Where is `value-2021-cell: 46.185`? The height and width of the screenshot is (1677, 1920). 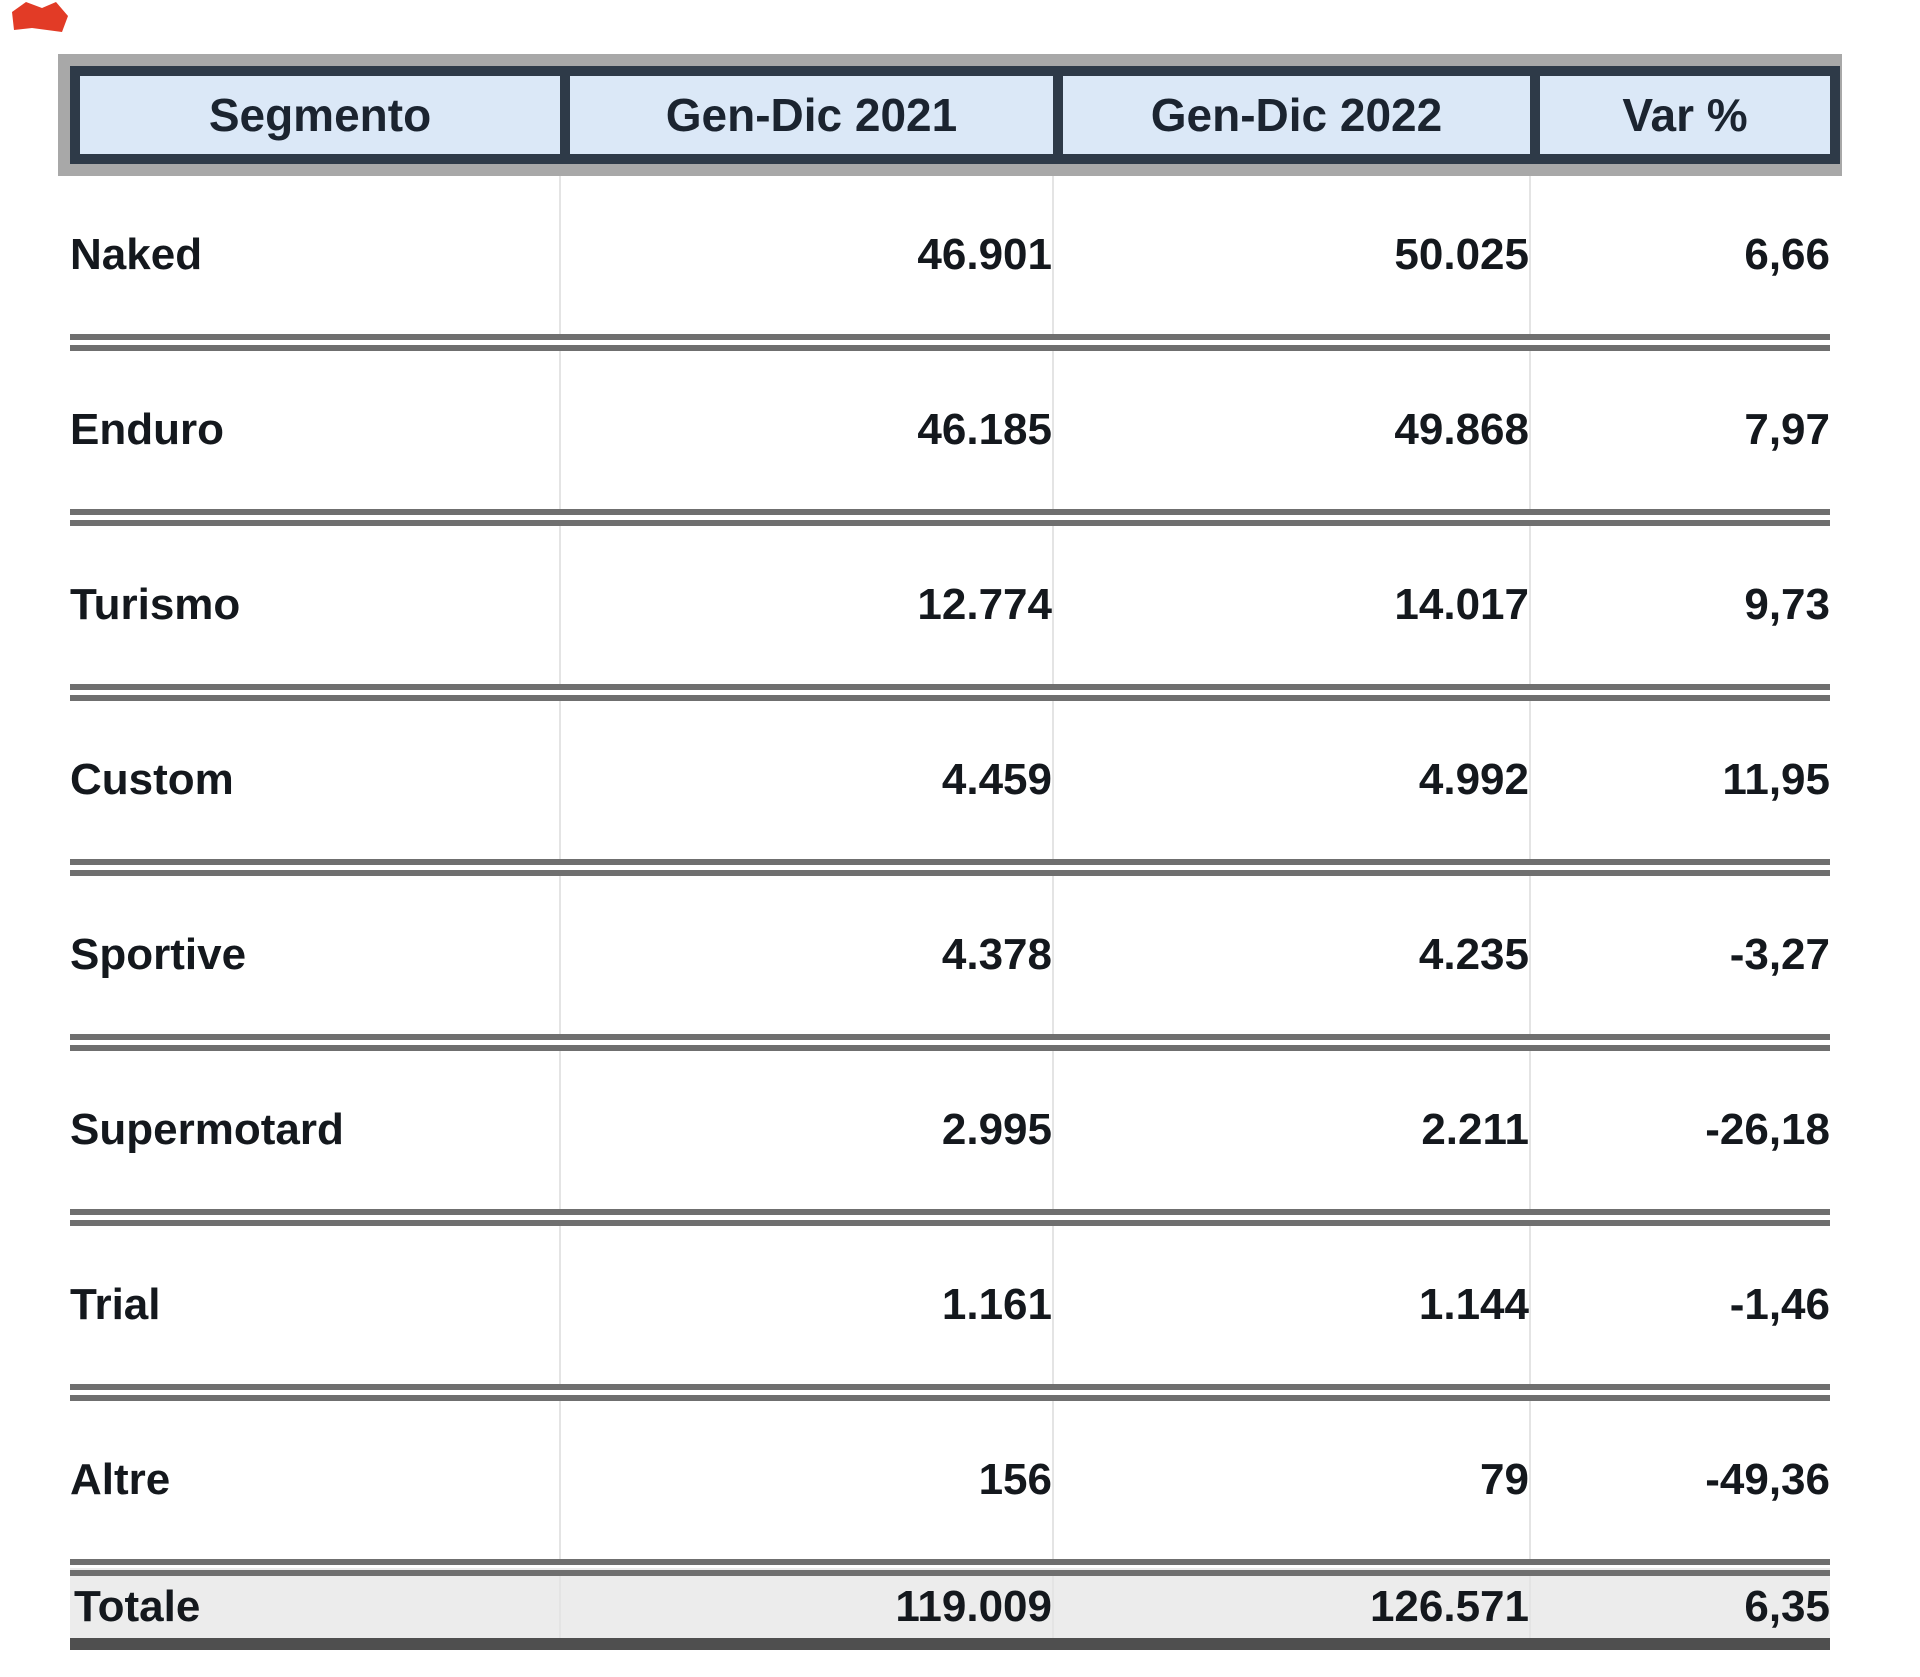
value-2021-cell: 46.185 is located at coordinates (806, 434).